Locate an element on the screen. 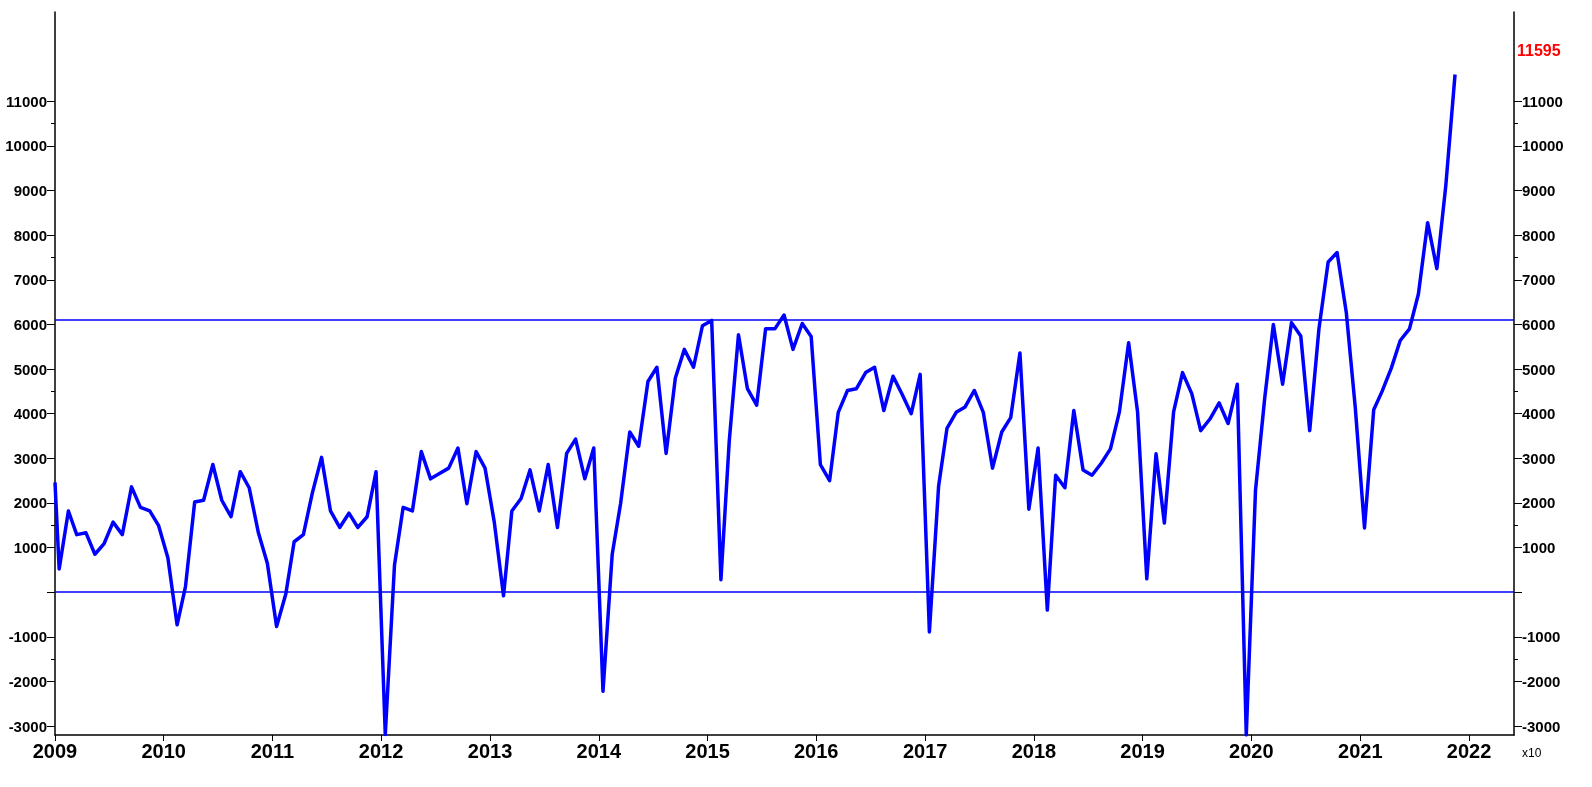 Image resolution: width=1592 pixels, height=787 pixels. x-tick-label: 2014 is located at coordinates (599, 751).